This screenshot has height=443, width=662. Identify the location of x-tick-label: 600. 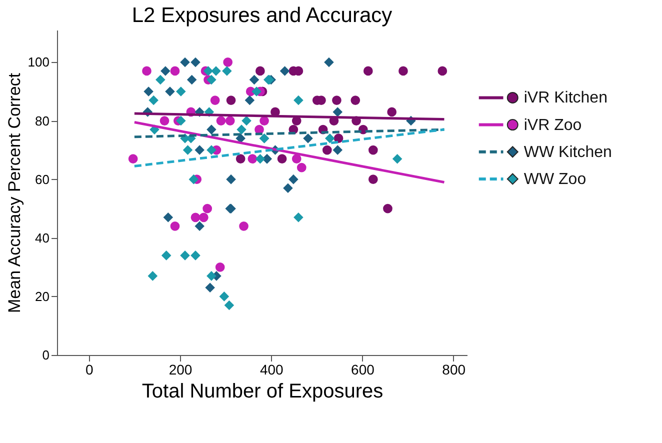
(363, 370).